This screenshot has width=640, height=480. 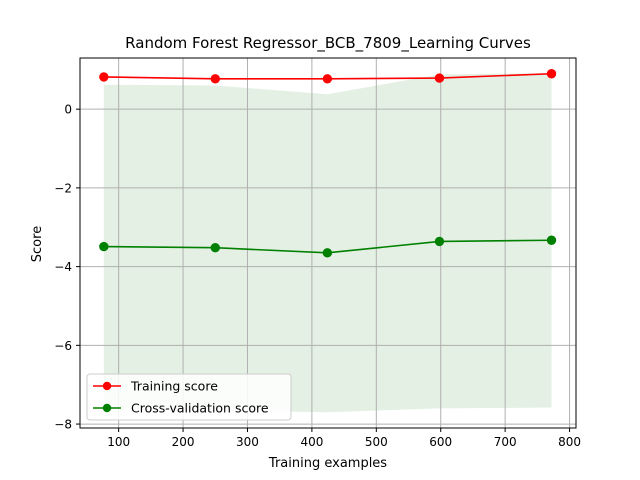 What do you see at coordinates (63, 188) in the screenshot?
I see `y-tick-label: −2` at bounding box center [63, 188].